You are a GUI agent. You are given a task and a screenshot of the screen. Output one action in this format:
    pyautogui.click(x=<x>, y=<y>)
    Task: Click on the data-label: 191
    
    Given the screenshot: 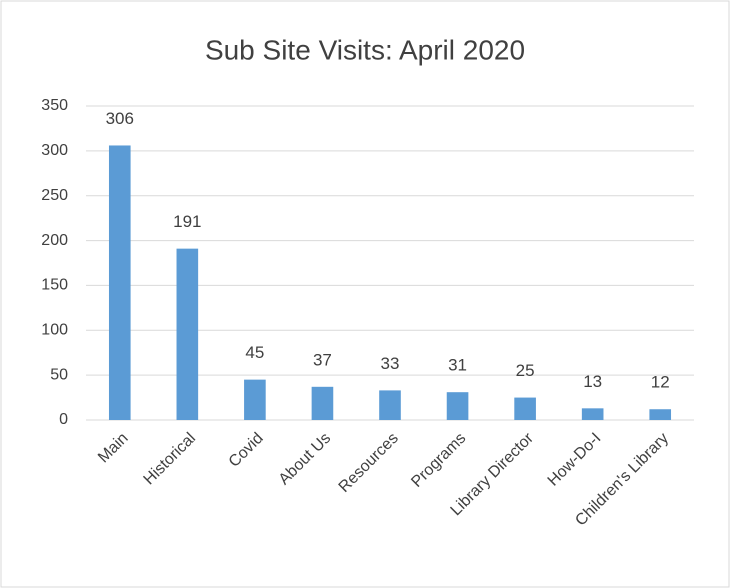 What is the action you would take?
    pyautogui.click(x=187, y=221)
    